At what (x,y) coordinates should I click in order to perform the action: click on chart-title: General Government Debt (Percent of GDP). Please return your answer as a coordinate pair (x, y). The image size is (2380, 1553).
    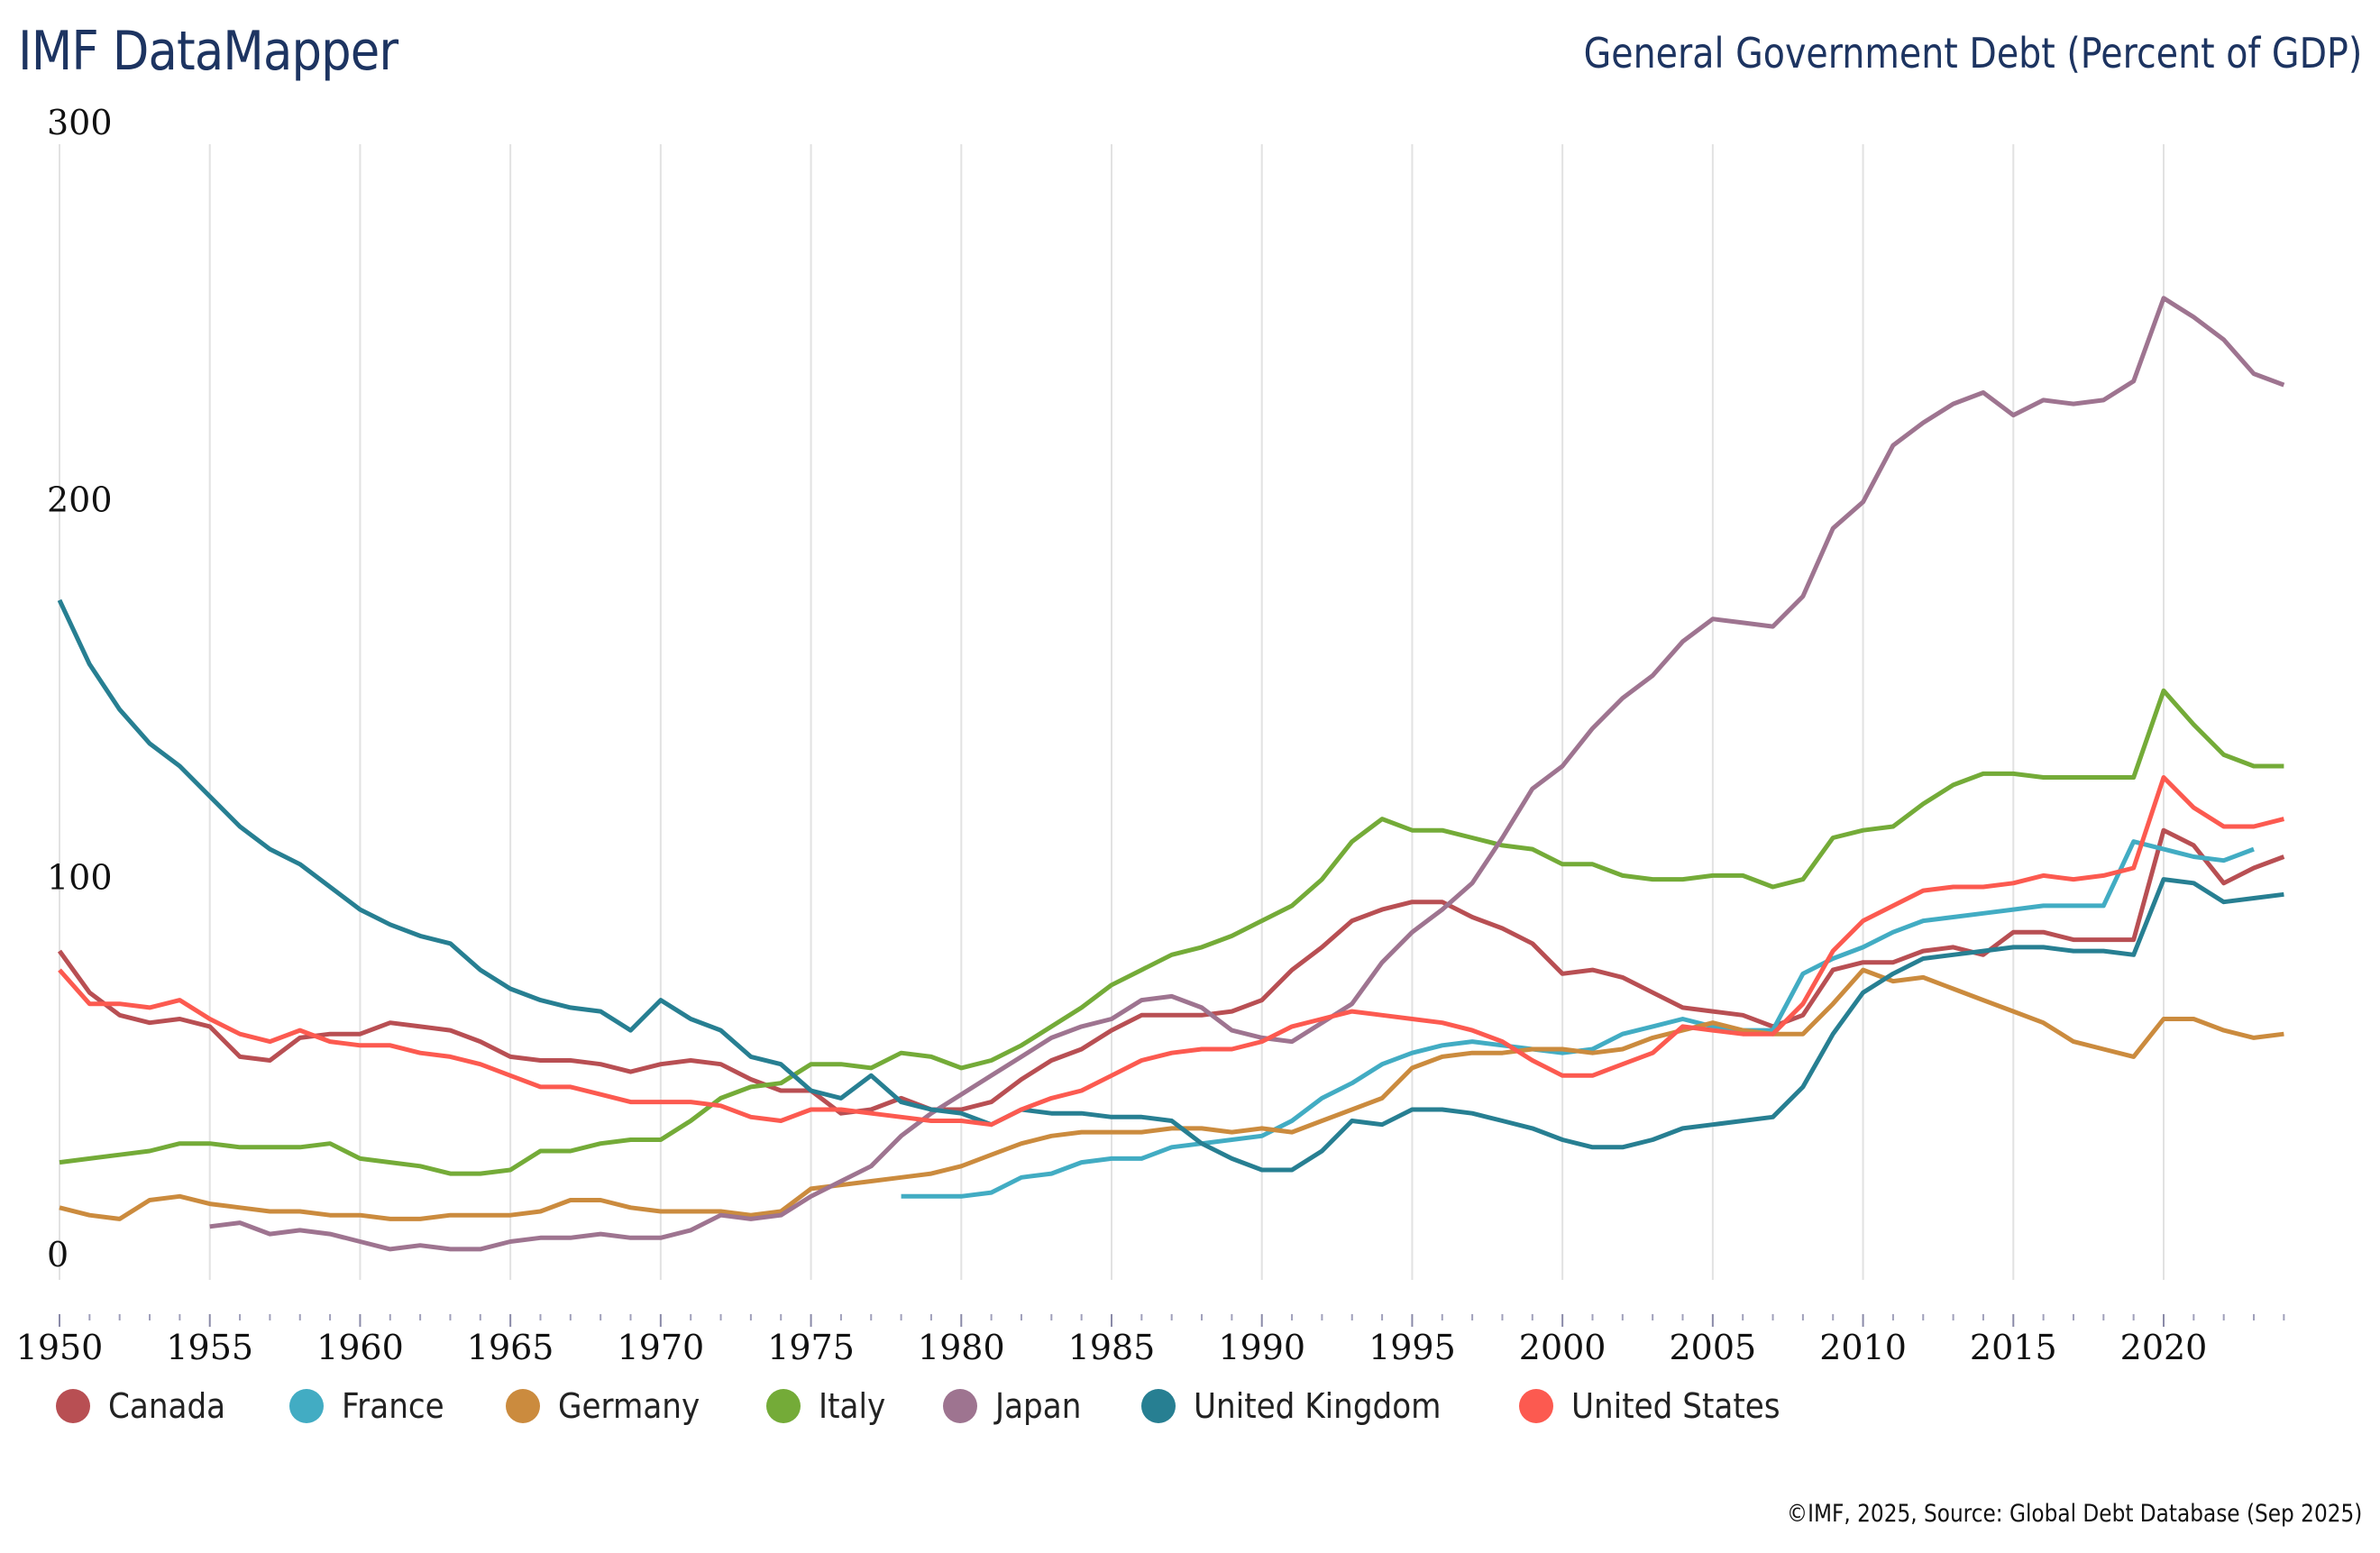
    Looking at the image, I should click on (1972, 53).